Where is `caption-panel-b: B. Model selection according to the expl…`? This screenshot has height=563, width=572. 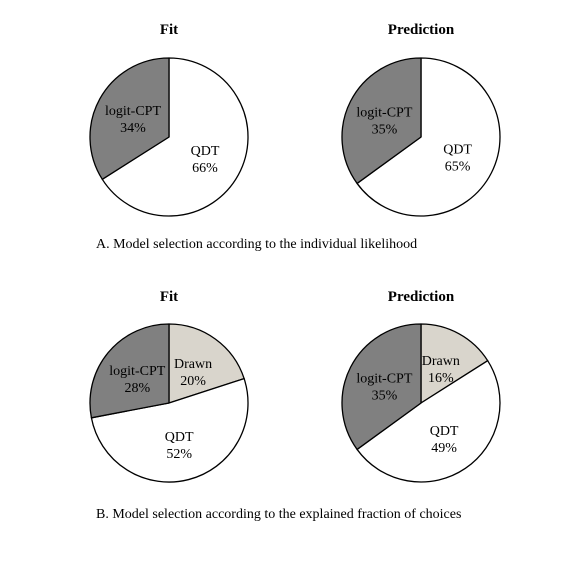
caption-panel-b: B. Model selection according to the expl… is located at coordinates (278, 514).